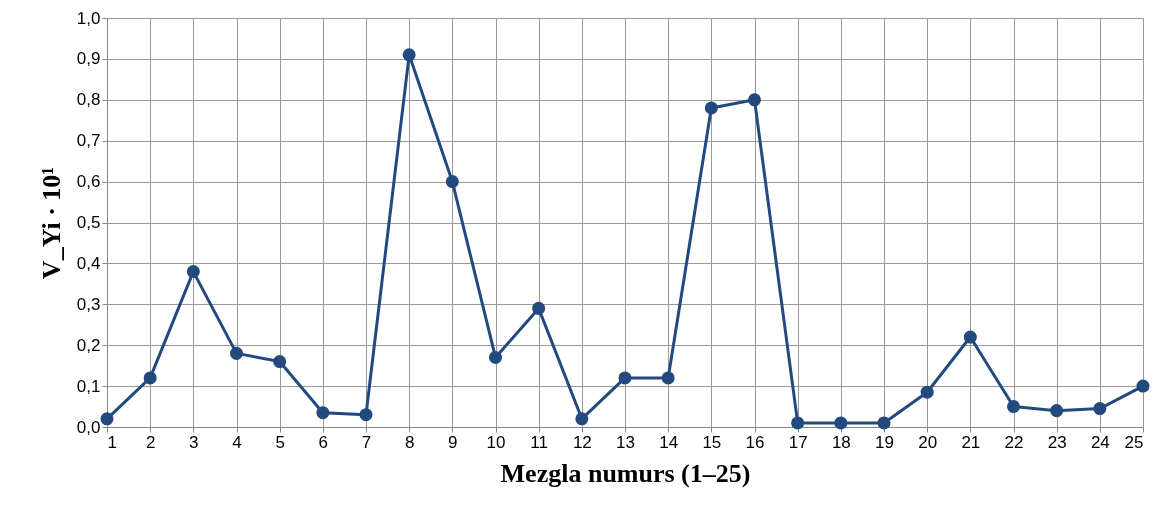 The image size is (1165, 526). Describe the element at coordinates (453, 442) in the screenshot. I see `x-tick-label: 9` at that location.